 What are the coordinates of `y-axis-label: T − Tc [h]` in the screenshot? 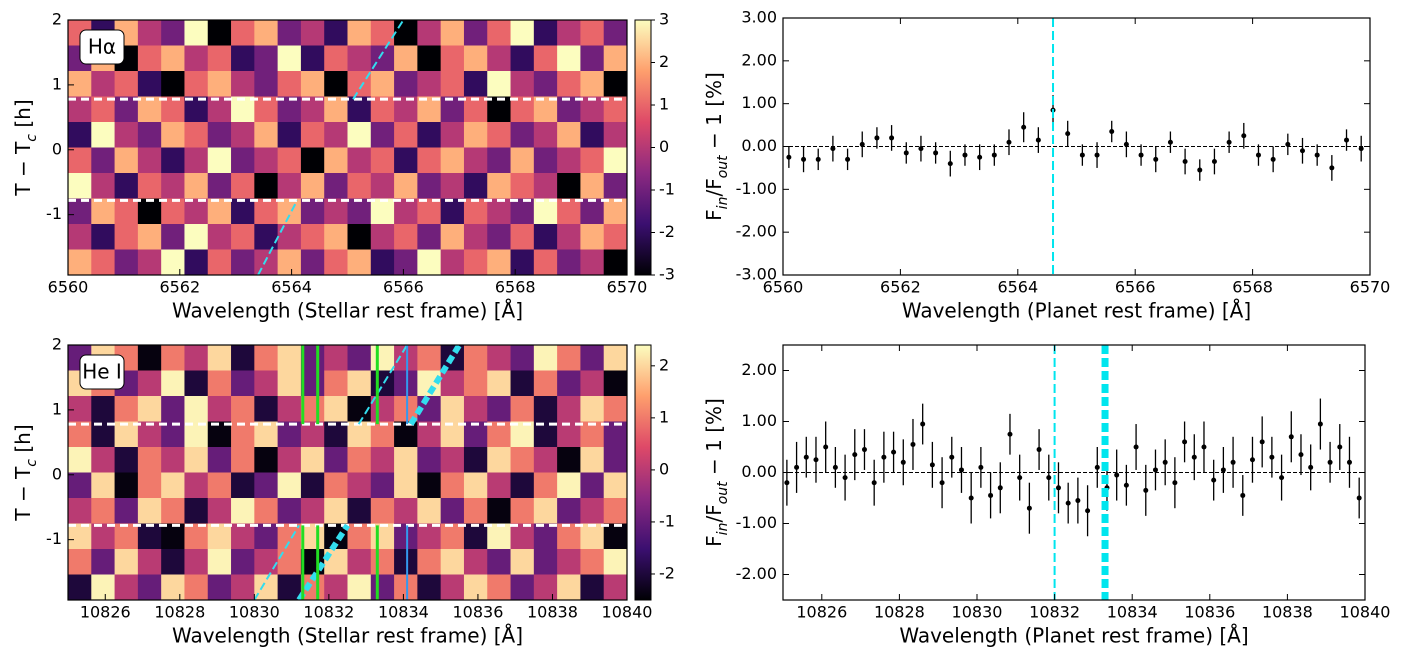 It's located at (26, 147).